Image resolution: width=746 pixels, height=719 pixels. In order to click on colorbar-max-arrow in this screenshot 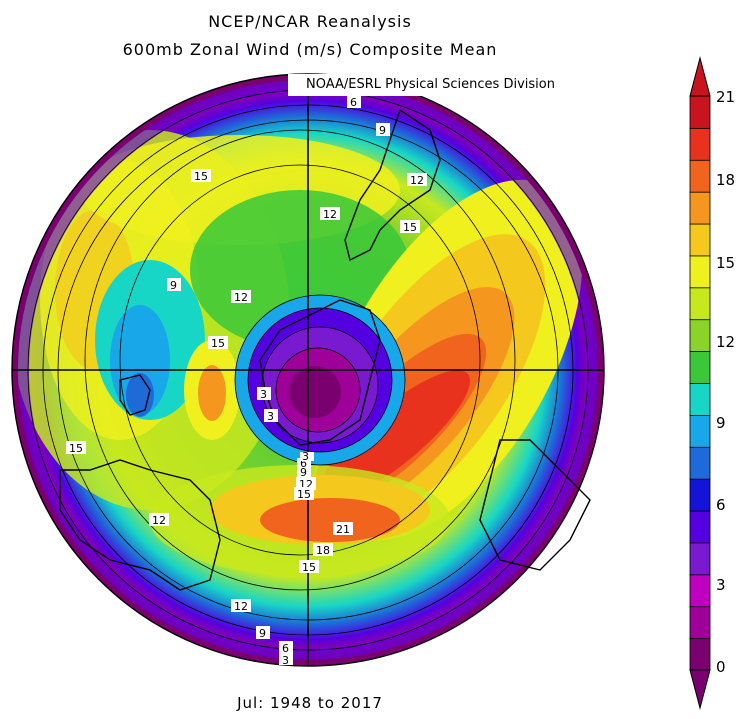, I will do `click(700, 76)`.